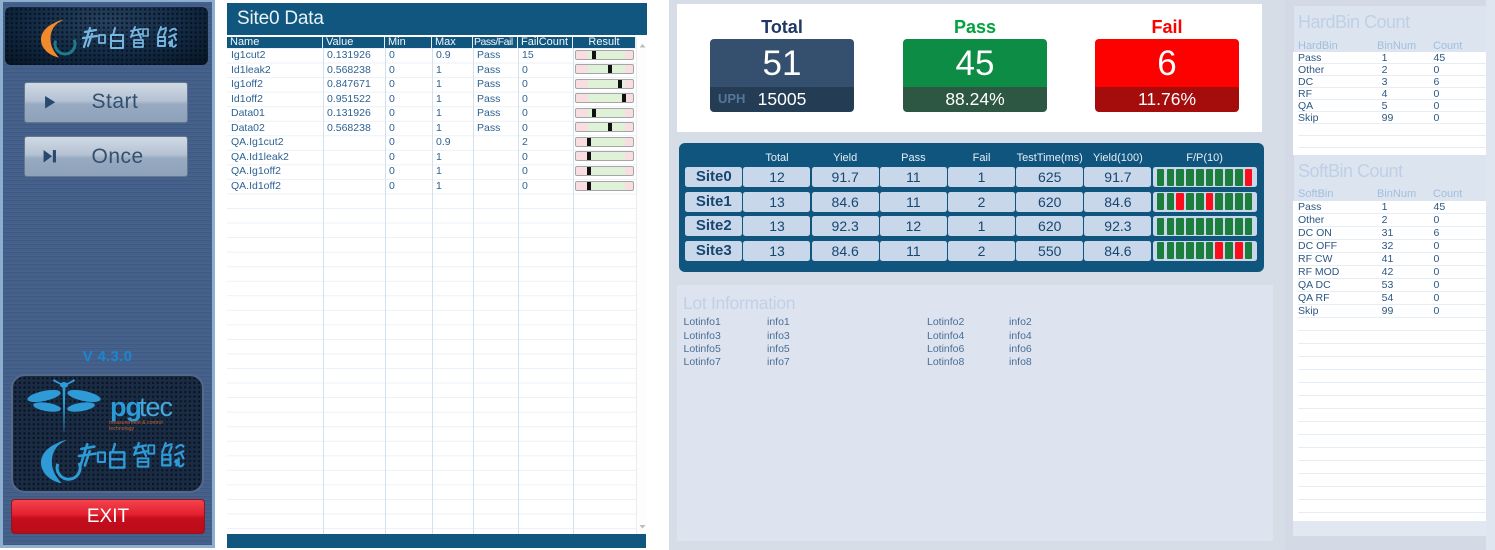  What do you see at coordinates (156, 407) in the screenshot?
I see `svg-text: tec` at bounding box center [156, 407].